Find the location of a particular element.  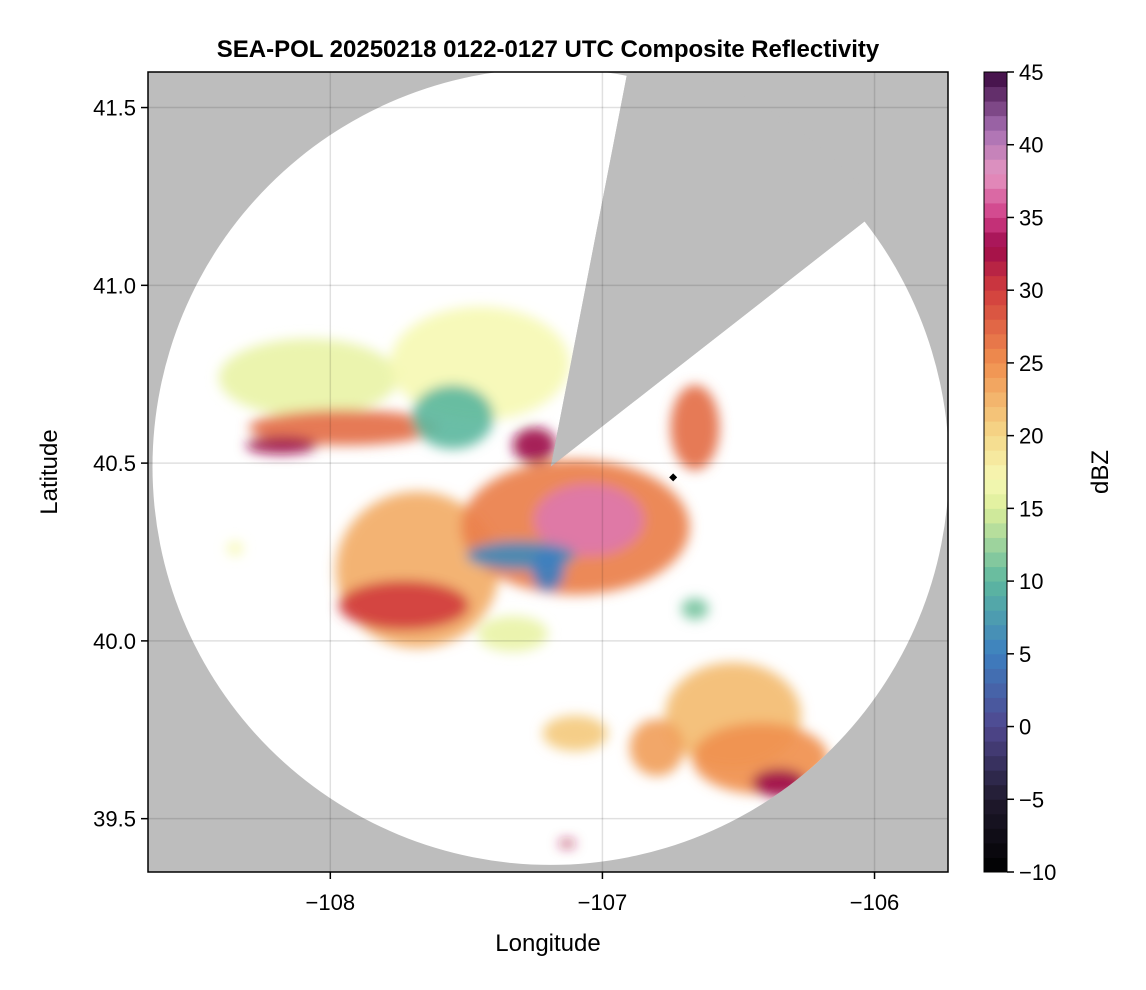

colorbar-frame is located at coordinates (995, 472).